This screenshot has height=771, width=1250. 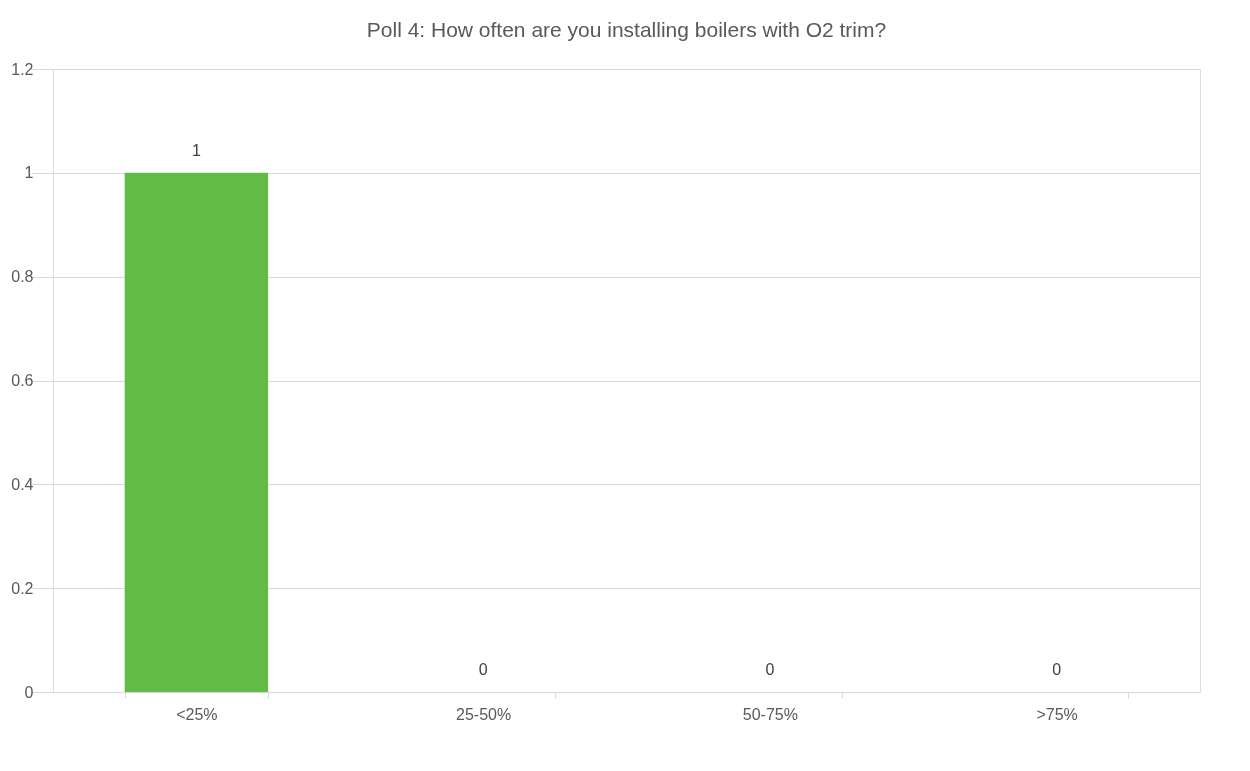 I want to click on x-tick-label: 25-50%, so click(x=484, y=714).